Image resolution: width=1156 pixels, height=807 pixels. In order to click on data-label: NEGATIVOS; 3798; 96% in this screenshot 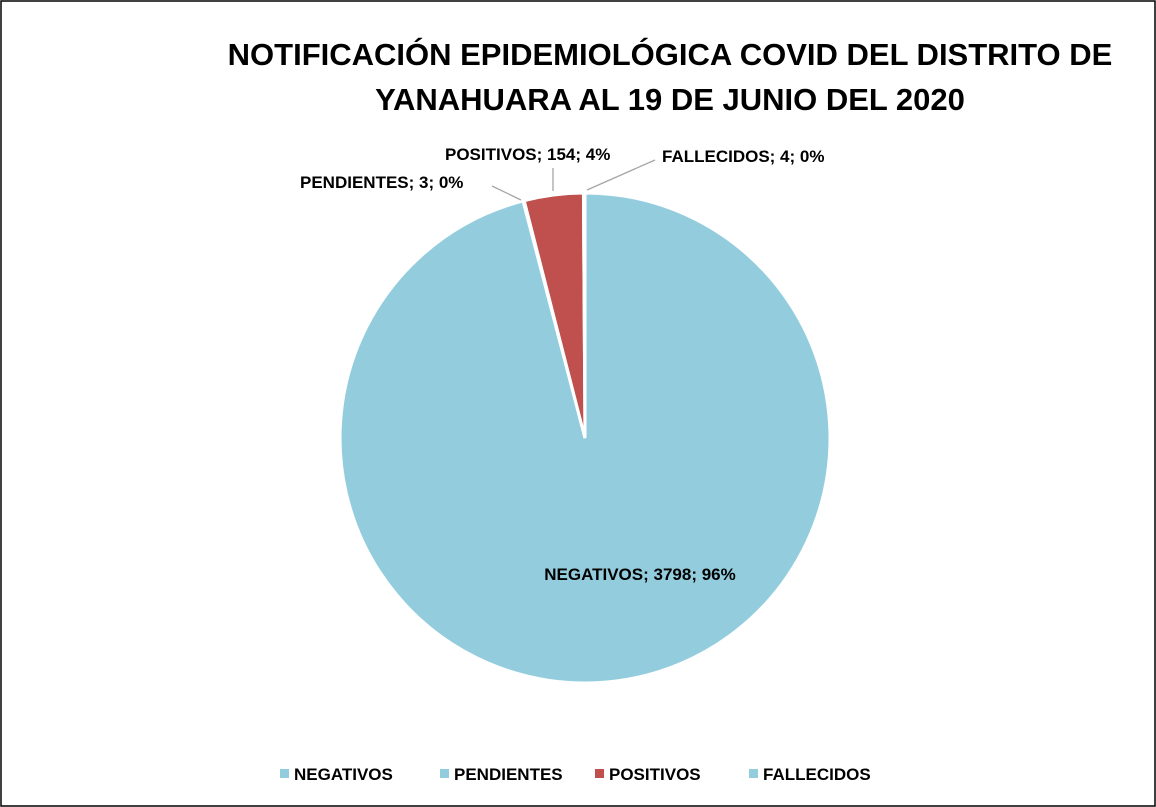, I will do `click(640, 574)`.